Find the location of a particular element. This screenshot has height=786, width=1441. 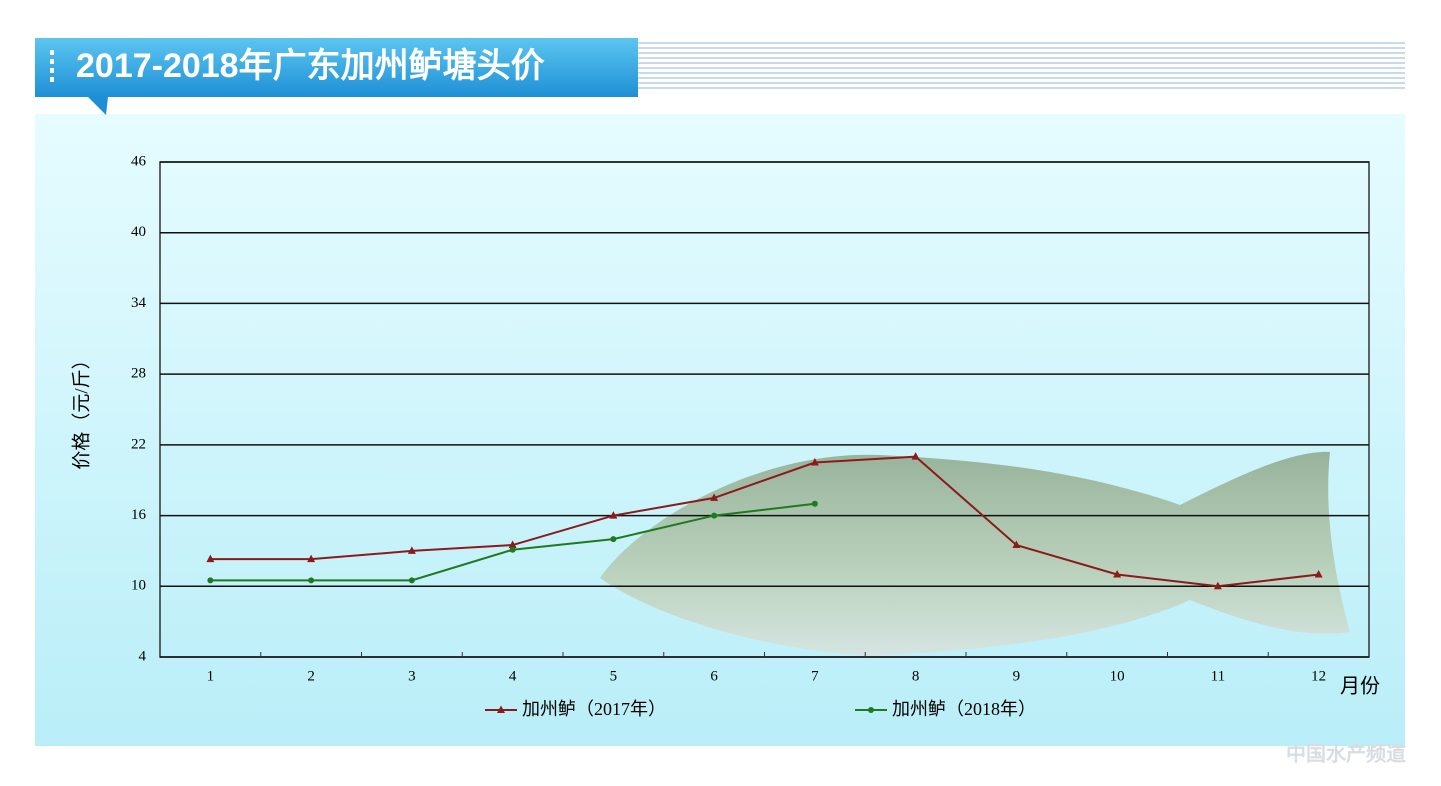

banner-tail is located at coordinates (98, 106).